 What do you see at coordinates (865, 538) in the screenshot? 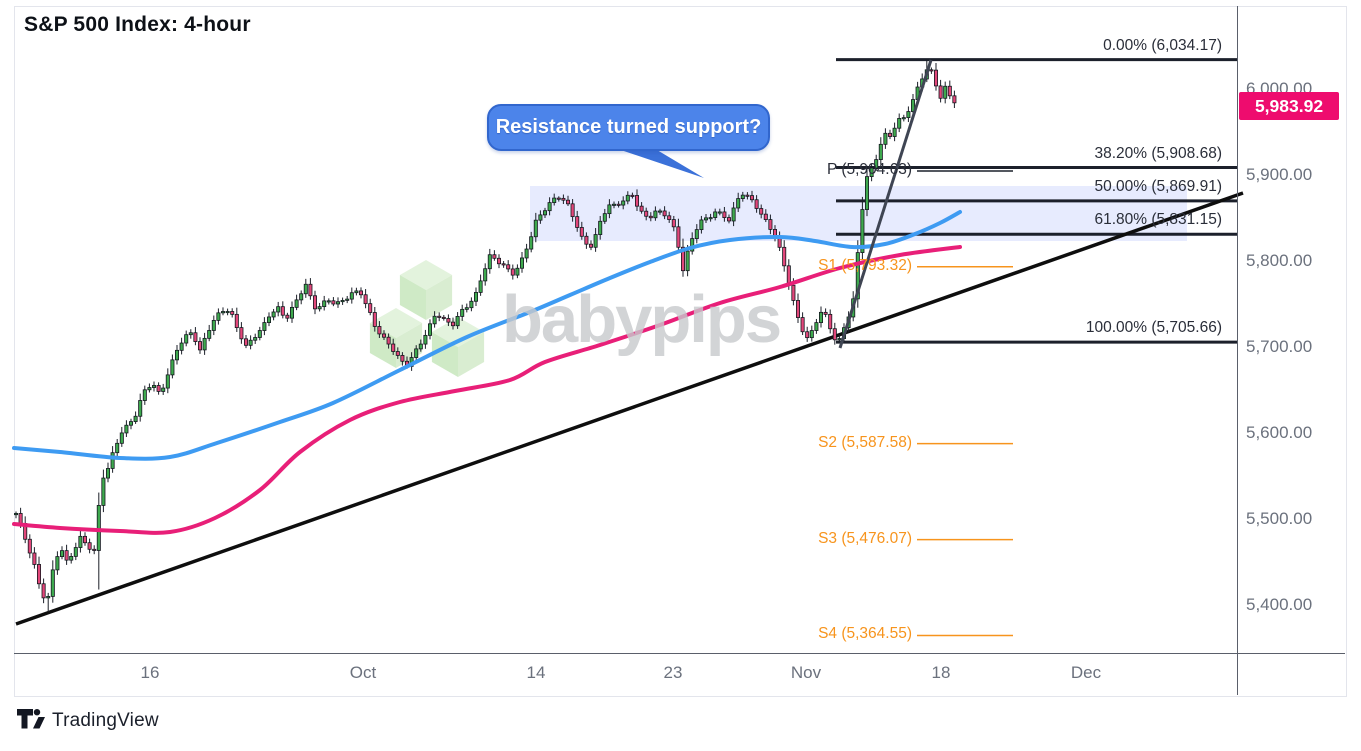
I see `pivot-level-label: S3 (5,476.07)` at bounding box center [865, 538].